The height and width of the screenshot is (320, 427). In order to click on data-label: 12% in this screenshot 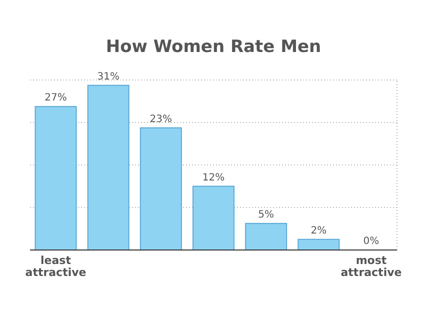, I will do `click(213, 178)`.